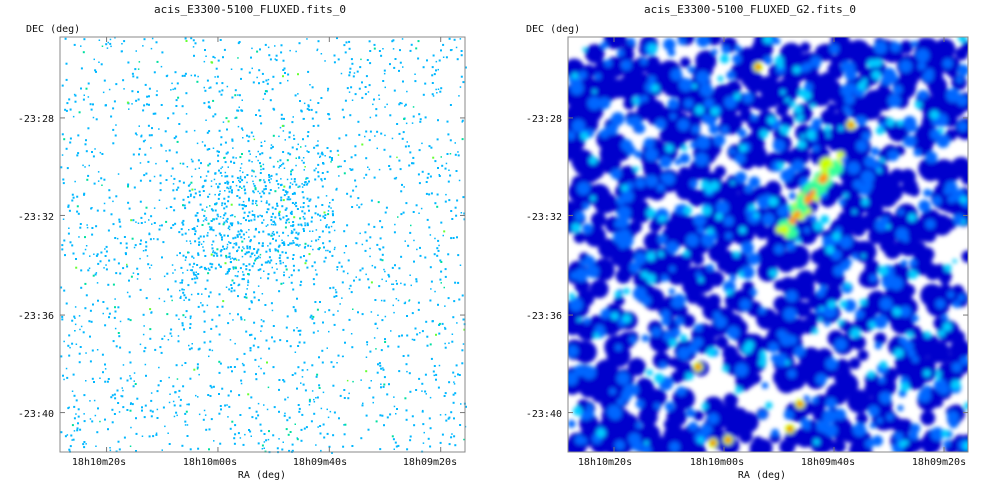  What do you see at coordinates (828, 462) in the screenshot?
I see `right-xtick-label: 18h09m40s` at bounding box center [828, 462].